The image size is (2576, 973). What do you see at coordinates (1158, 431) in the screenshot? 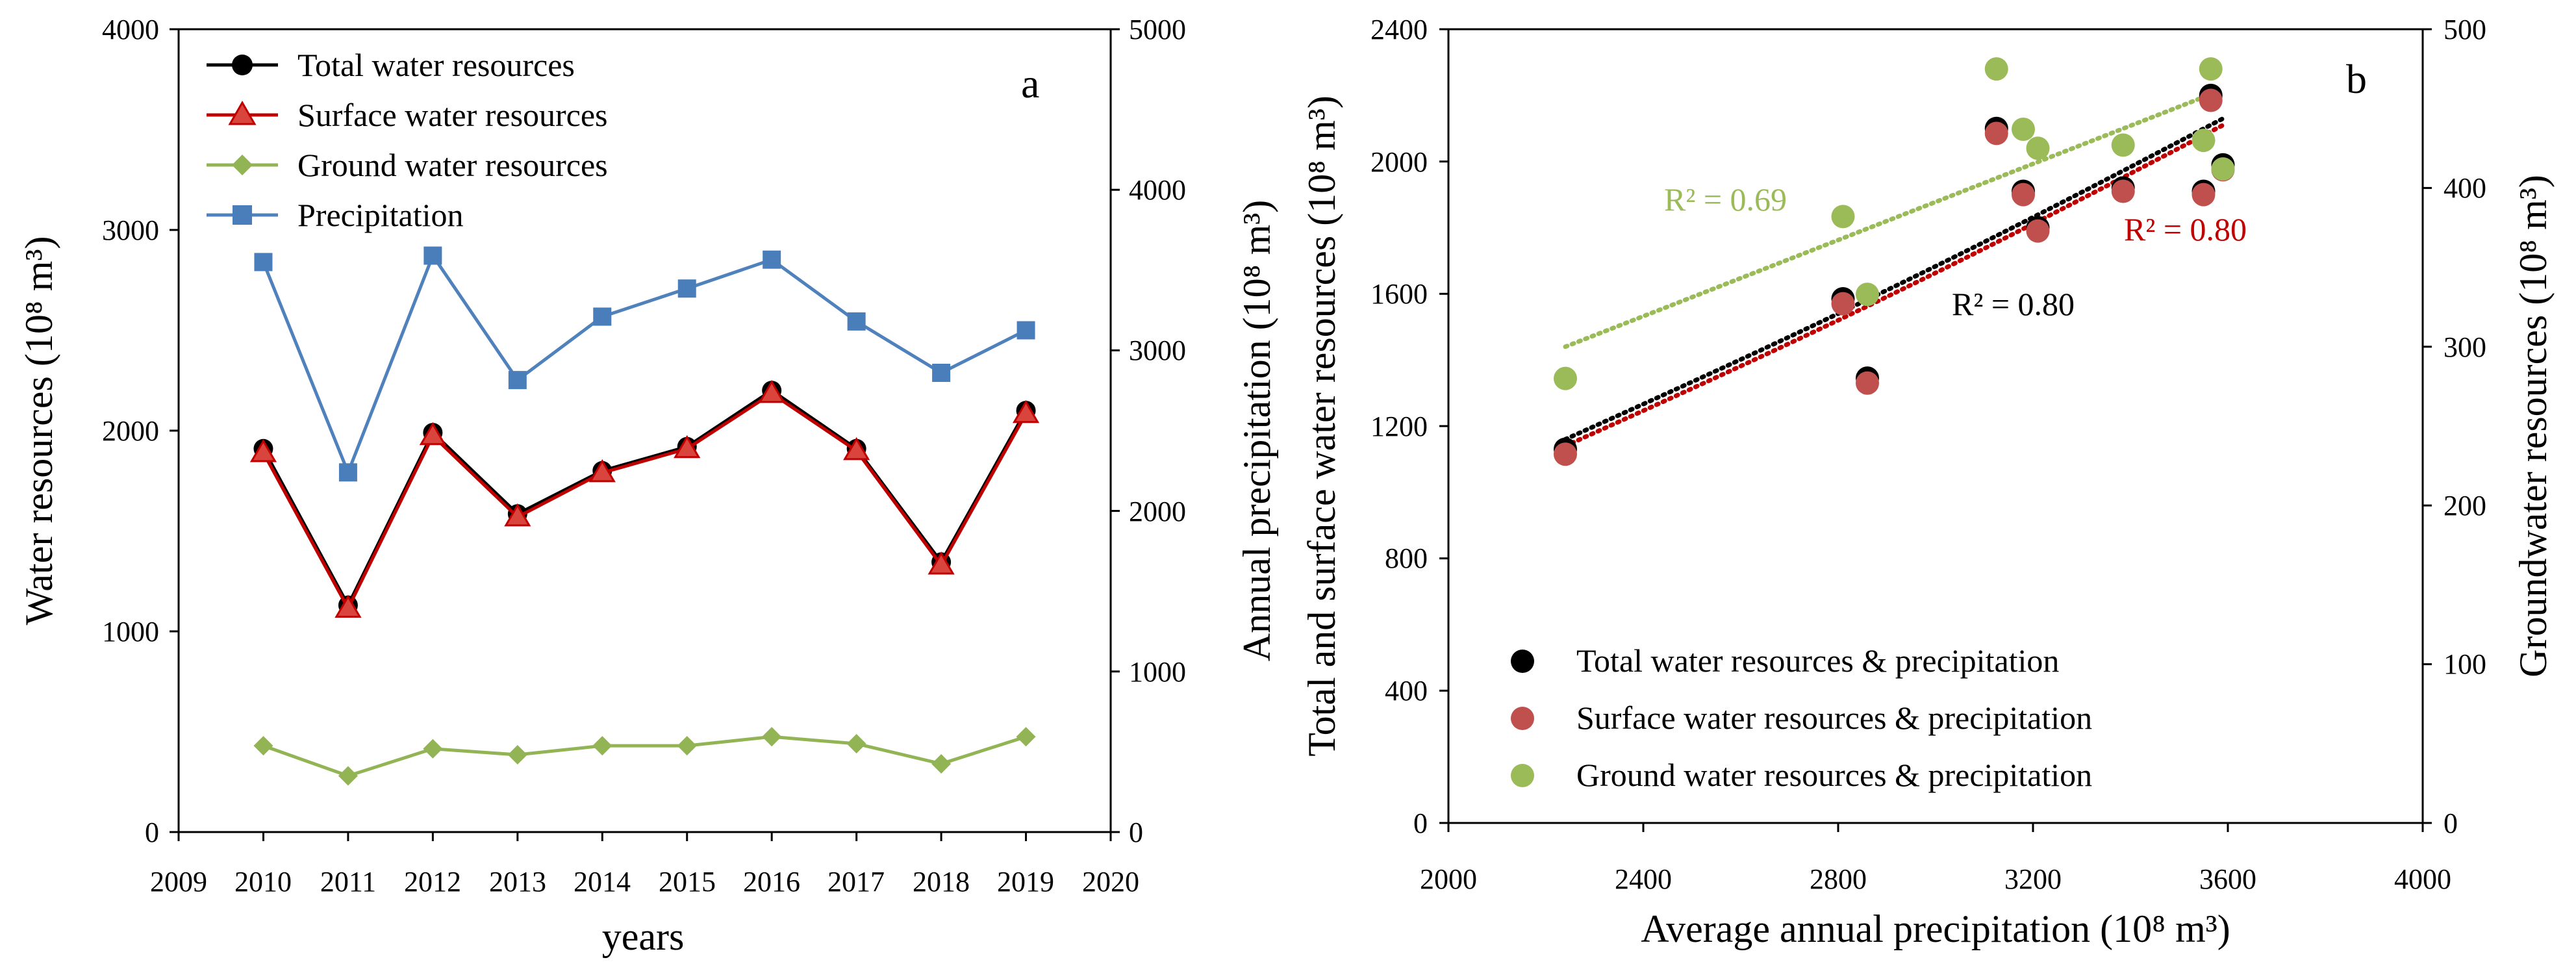
I see `panel-a-right-y-tick-labels: 0 1000 2000 3000 4000 5000` at bounding box center [1158, 431].